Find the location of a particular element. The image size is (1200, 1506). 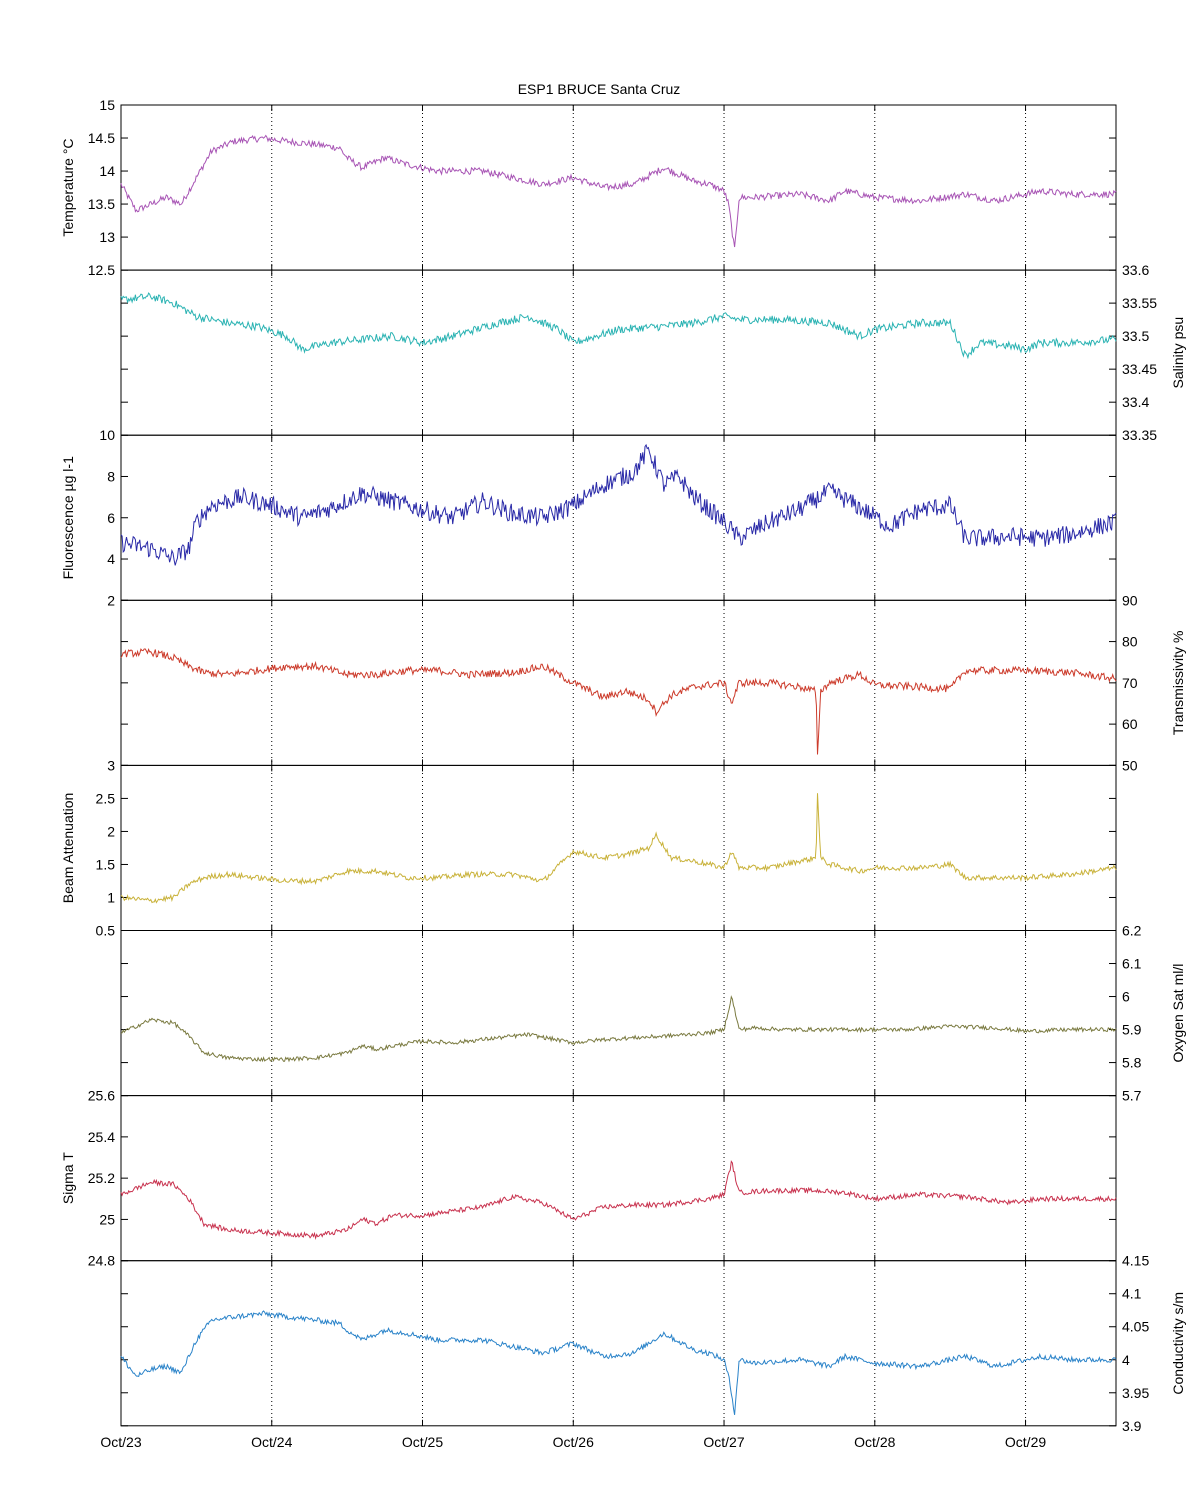

beam-attenuation-ytick-label: 2.5 is located at coordinates (106, 798).